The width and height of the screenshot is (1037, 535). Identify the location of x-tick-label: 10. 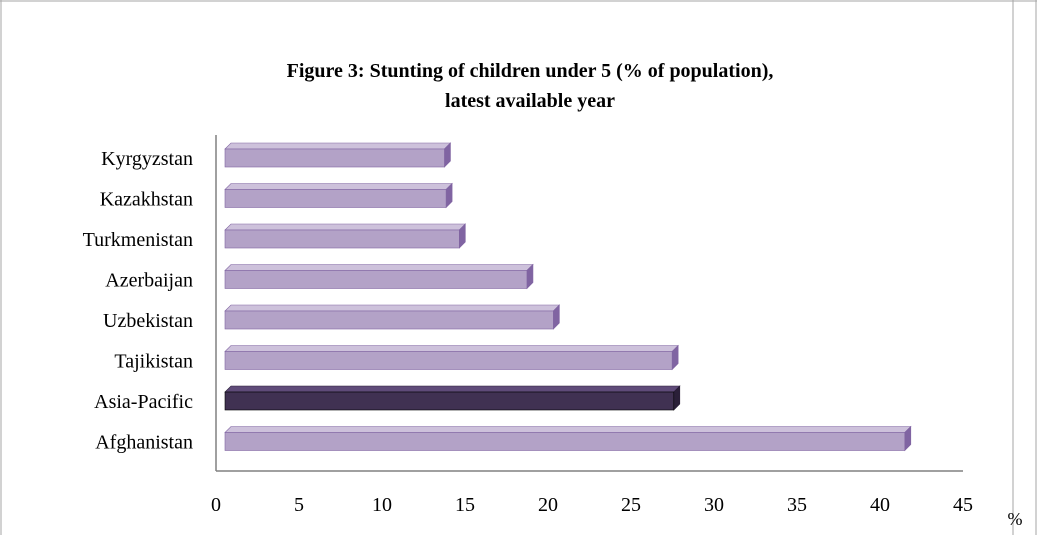
(382, 505).